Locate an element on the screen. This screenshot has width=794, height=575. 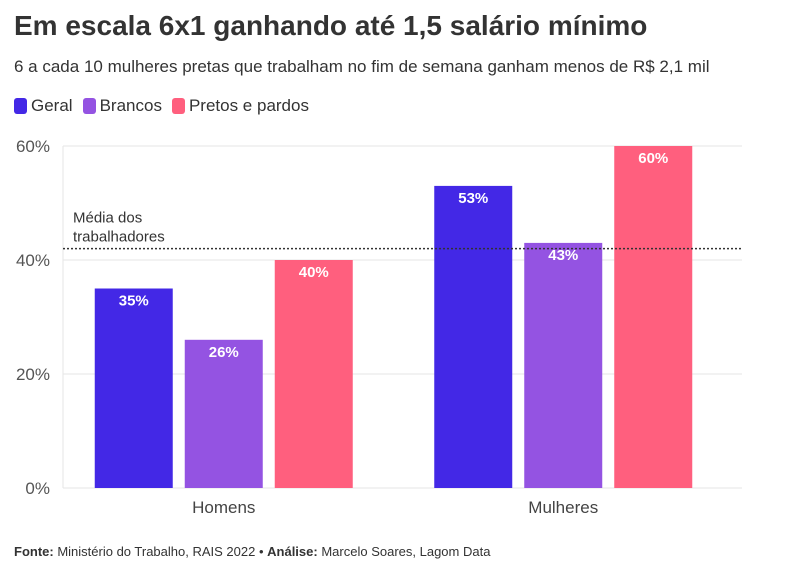
legend-item-brancos: Brancos is located at coordinates (122, 106).